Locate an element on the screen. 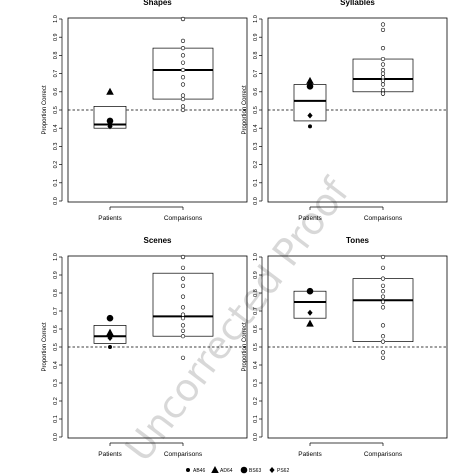  panel-title: Shapes is located at coordinates (157, 3).